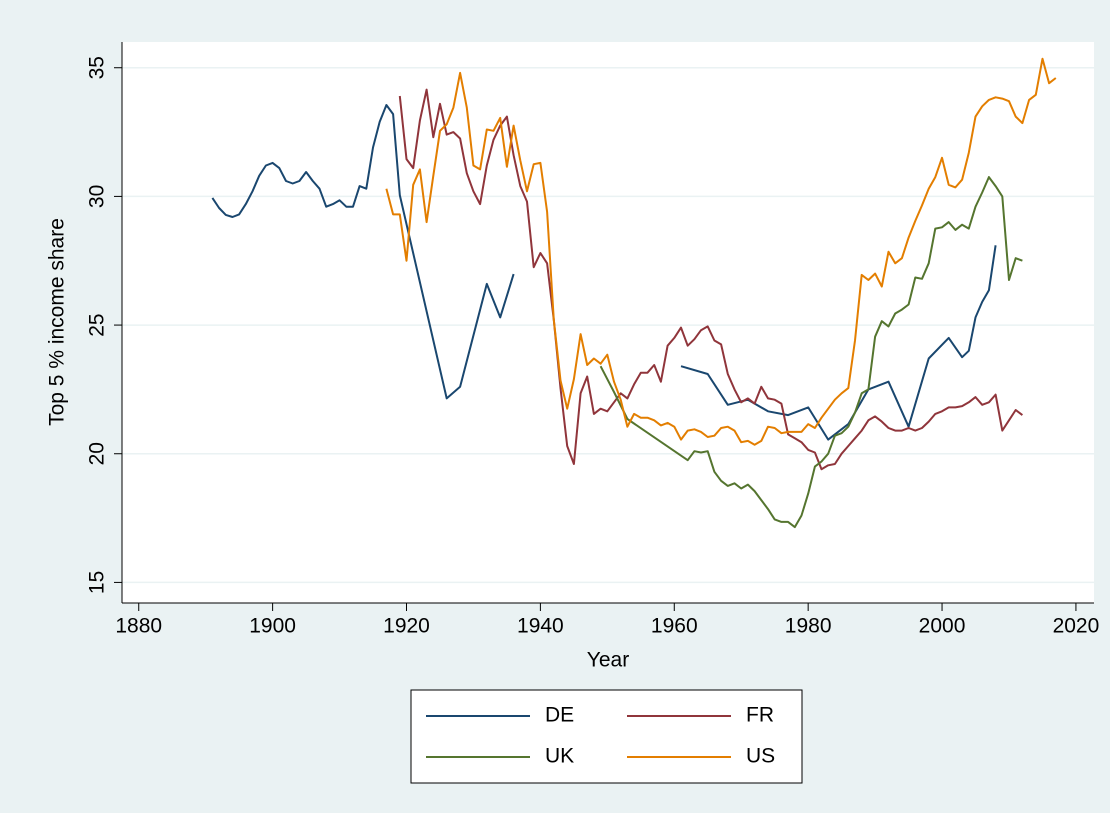 The height and width of the screenshot is (813, 1110). Describe the element at coordinates (760, 756) in the screenshot. I see `legend-label: US` at that location.